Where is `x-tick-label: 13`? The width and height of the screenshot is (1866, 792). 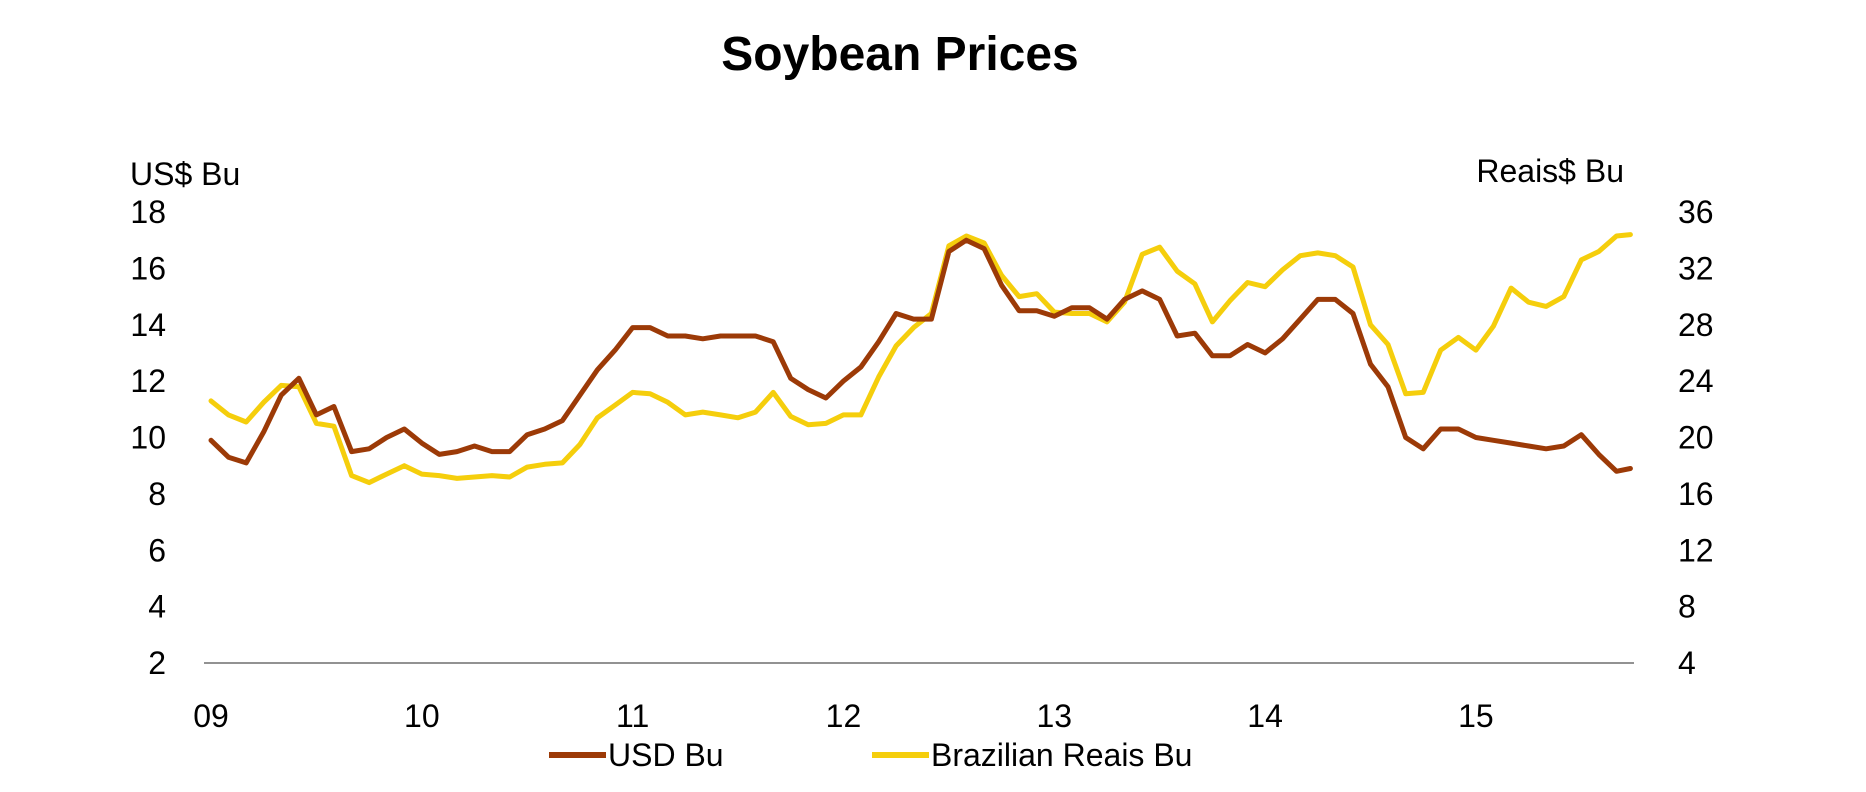 x-tick-label: 13 is located at coordinates (1054, 716).